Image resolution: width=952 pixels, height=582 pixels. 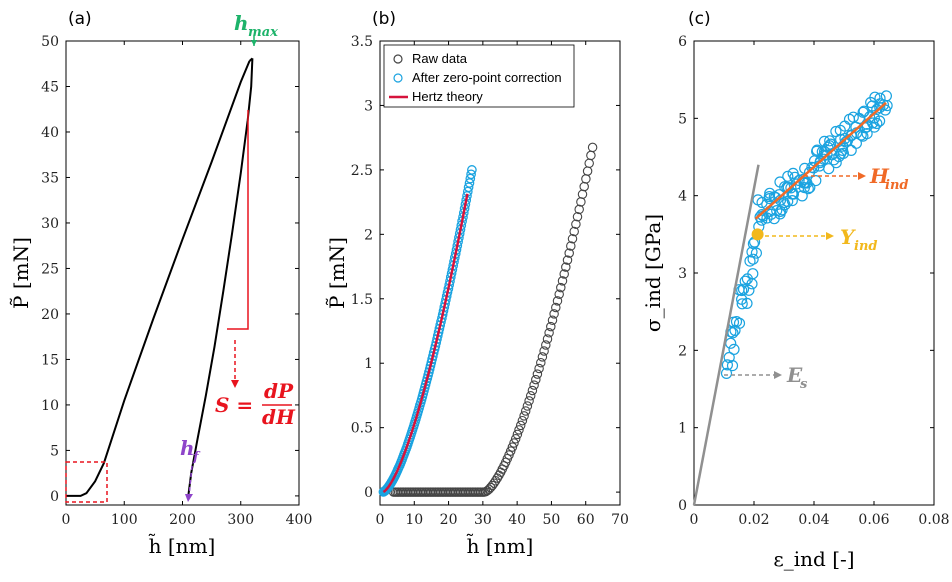 What do you see at coordinates (896, 185) in the screenshot?
I see `hind-sub: ind` at bounding box center [896, 185].